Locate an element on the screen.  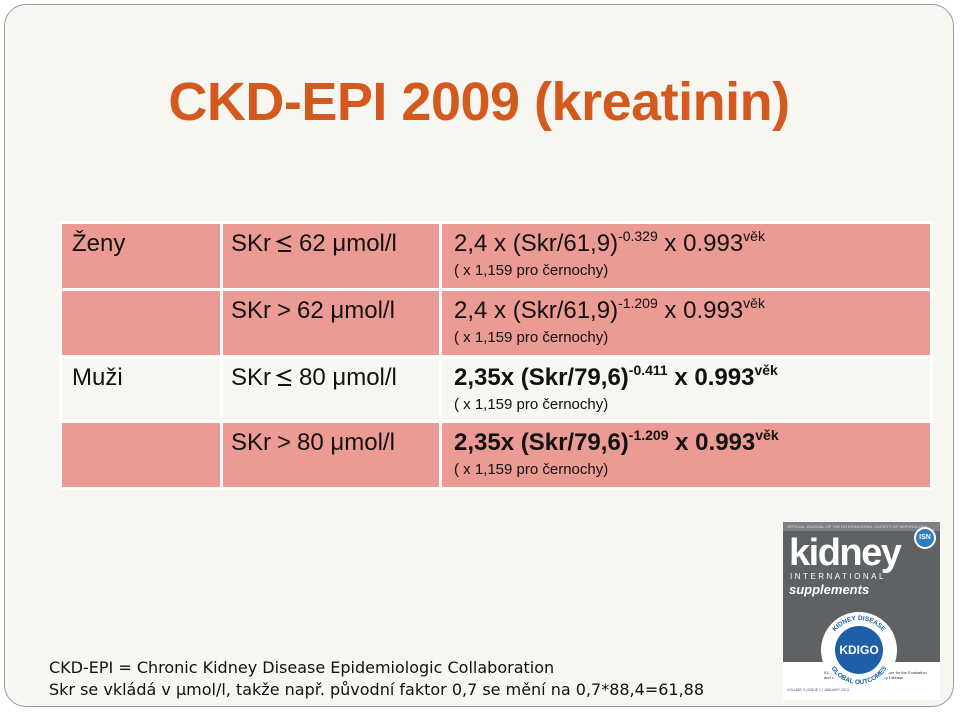
condition-cell: SKr >62 μmol/l is located at coordinates (331, 323).